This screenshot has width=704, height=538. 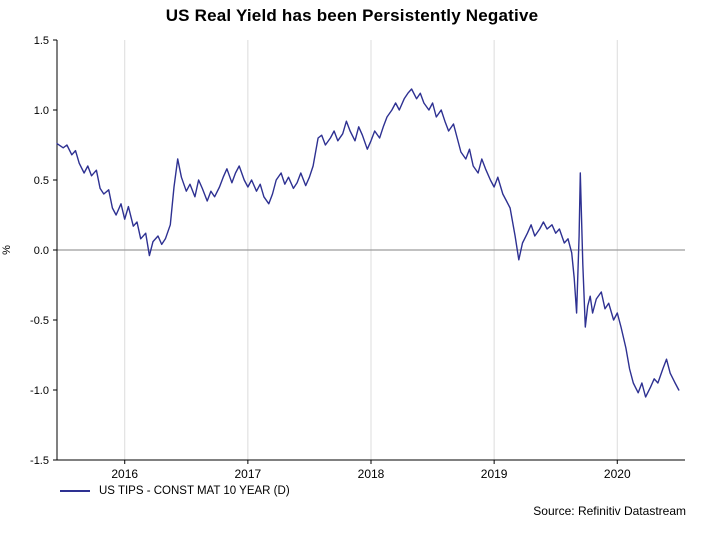 I want to click on legend-line-swatch, so click(x=75, y=491).